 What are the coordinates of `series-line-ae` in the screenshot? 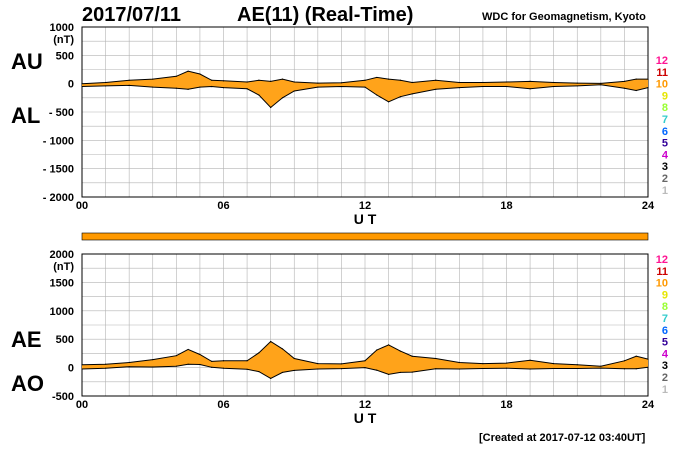 It's located at (365, 353).